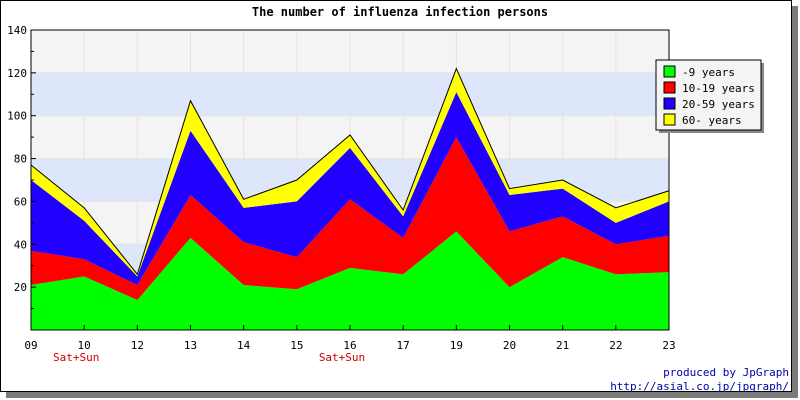 This screenshot has width=800, height=400. Describe the element at coordinates (244, 345) in the screenshot. I see `x-tick-label: 14` at that location.